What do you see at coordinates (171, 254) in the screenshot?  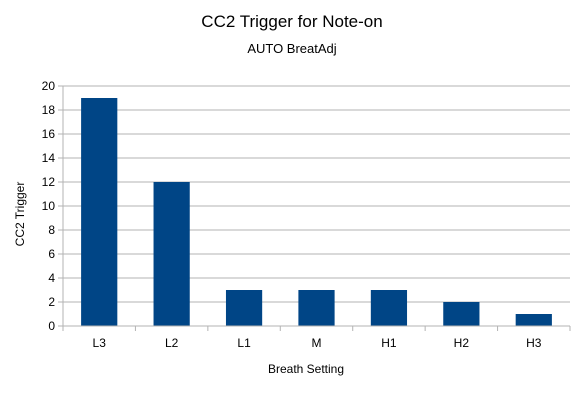 I see `bar-l2` at bounding box center [171, 254].